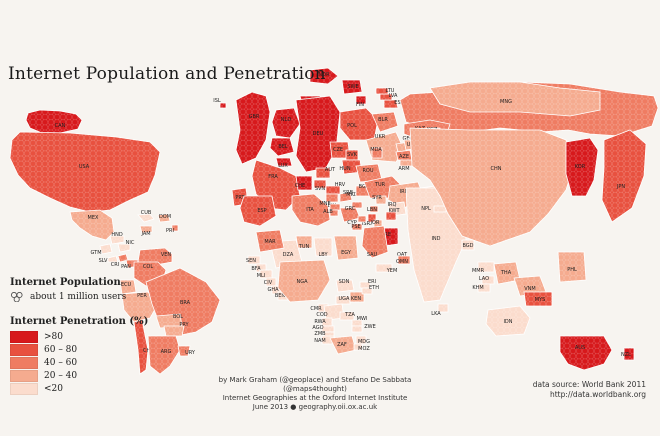  What do you see at coordinates (352, 195) in the screenshot?
I see `region-label: MKD` at bounding box center [352, 195].